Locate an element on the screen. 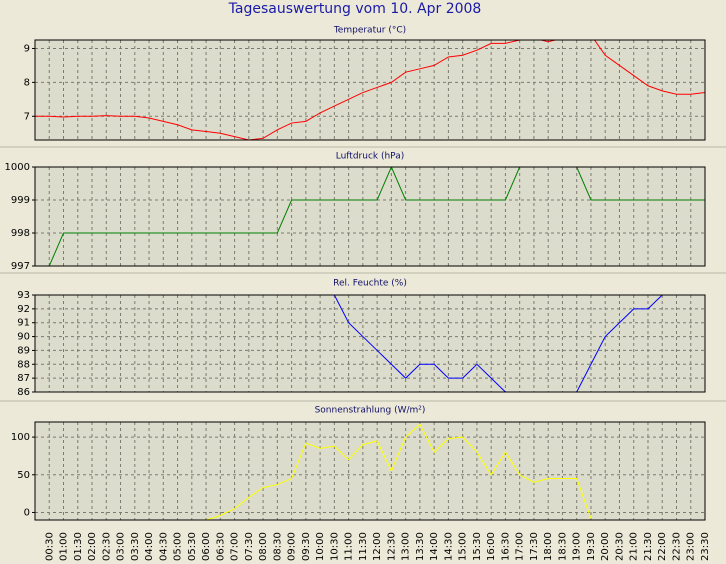  x-tick-label: 03:00 is located at coordinates (121, 546).